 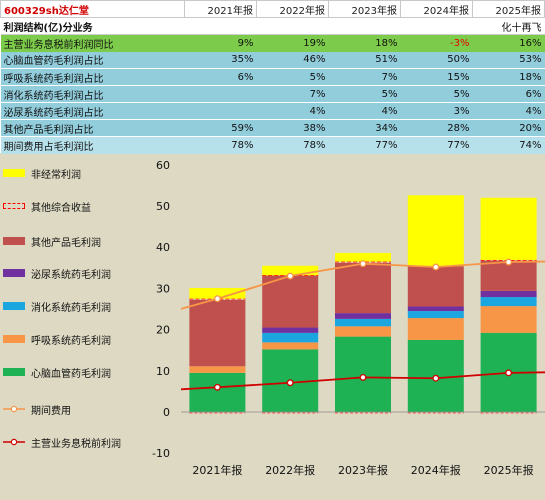 I want to click on table-row: 其他产品毛利润占比 59% 38% 34% 28% 20%, so click(x=272, y=128).